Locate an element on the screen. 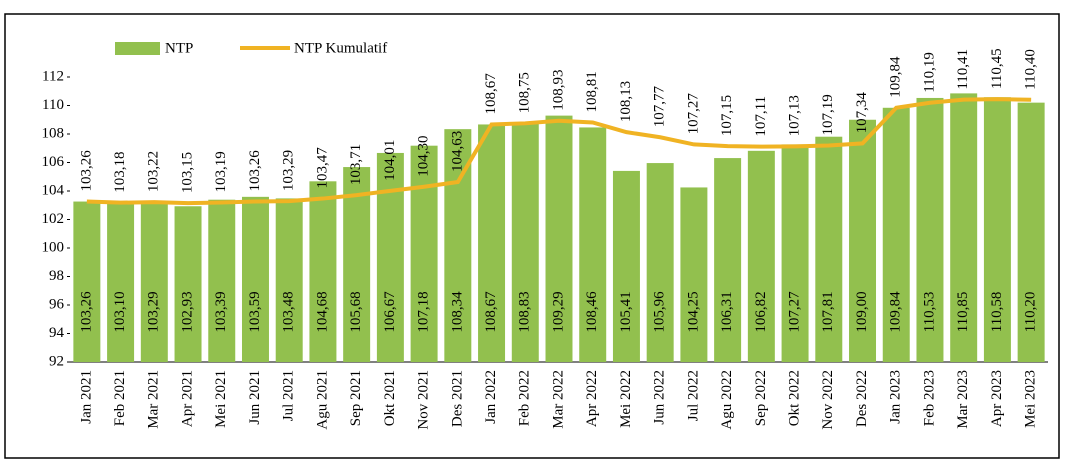  x-tick-label: Apr 2021 is located at coordinates (187, 398).